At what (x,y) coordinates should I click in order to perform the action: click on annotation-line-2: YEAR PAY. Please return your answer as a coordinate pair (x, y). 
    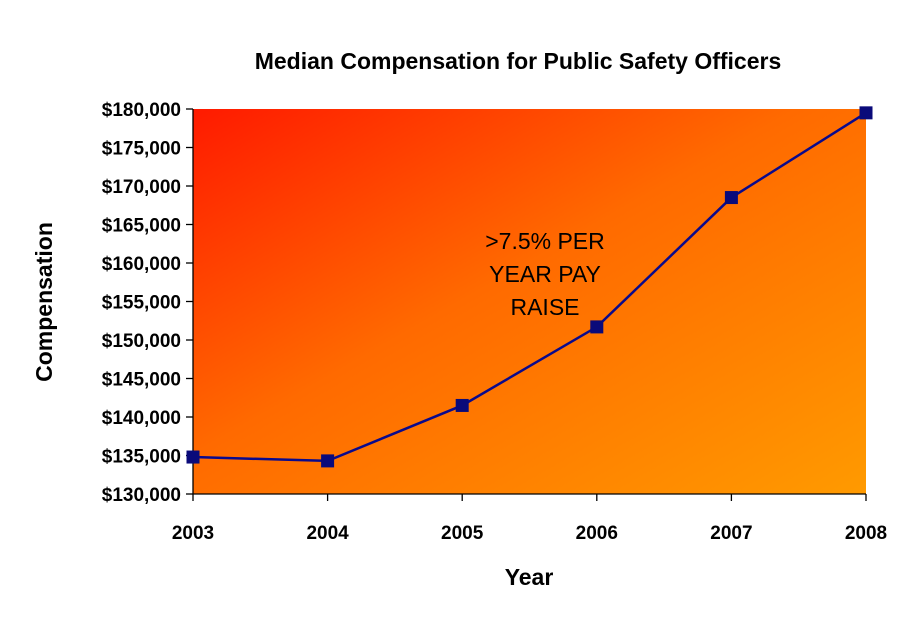
    Looking at the image, I should click on (545, 274).